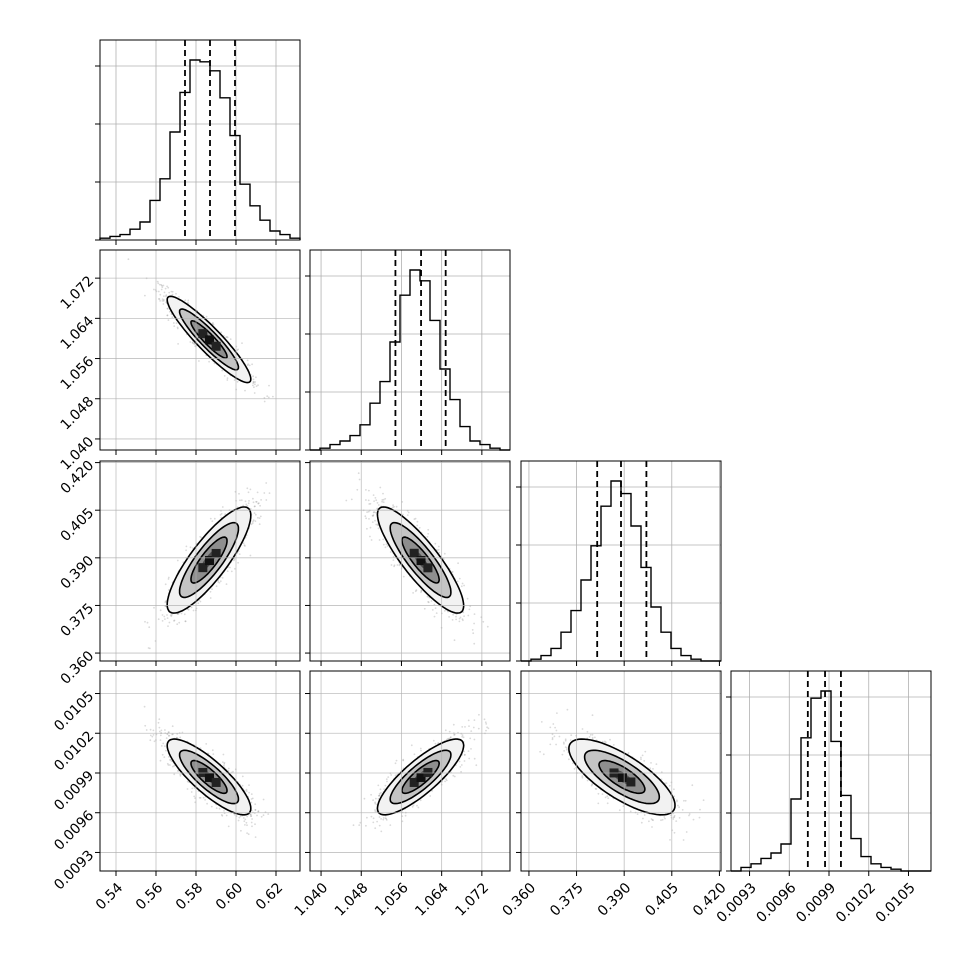  Describe the element at coordinates (200, 771) in the screenshot. I see `panel-content` at that location.